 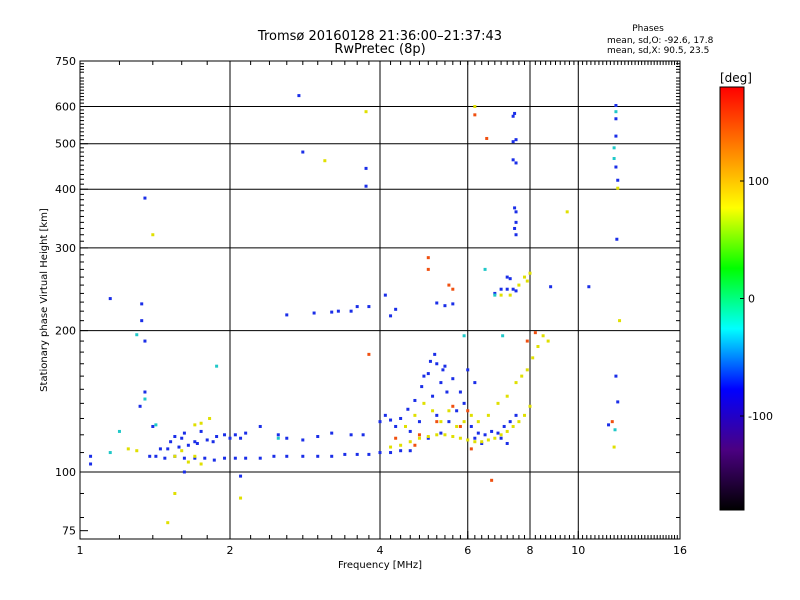 I want to click on y-tick-label: 400, so click(x=65, y=189).